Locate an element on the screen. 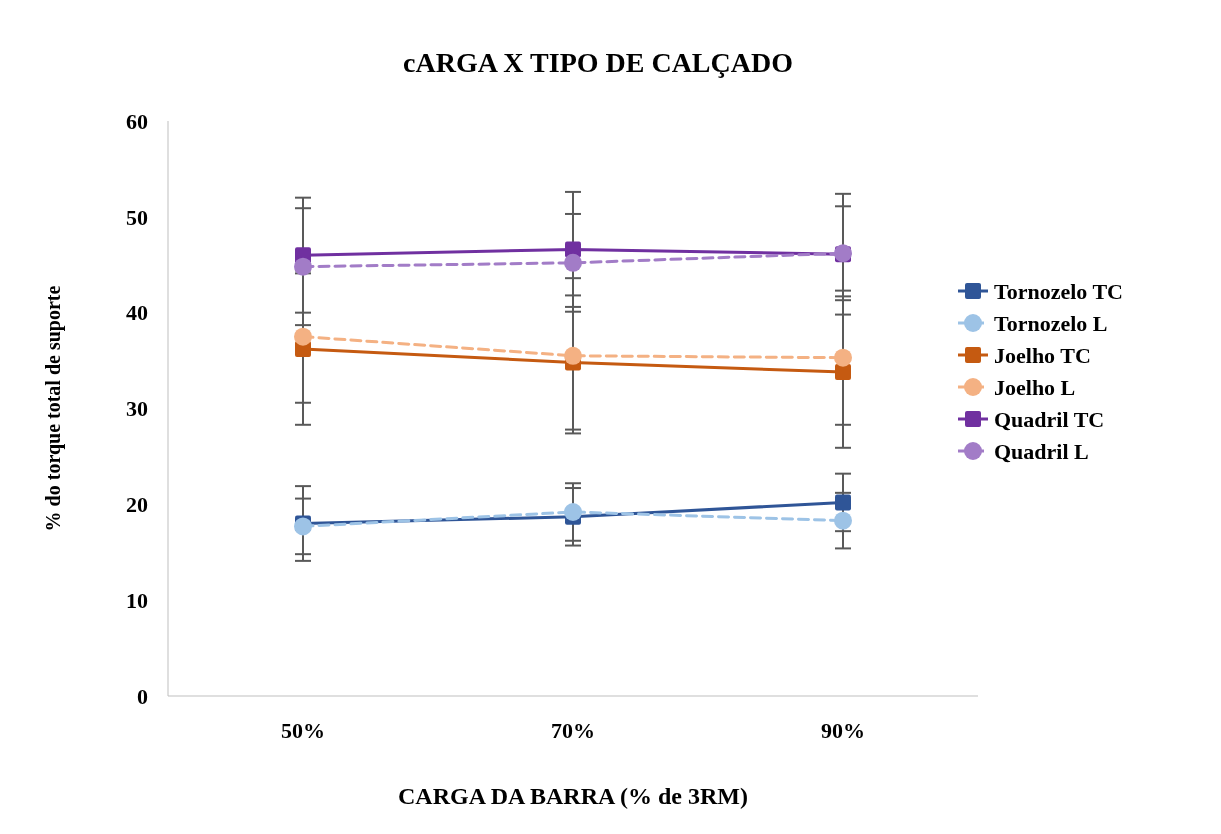 The height and width of the screenshot is (834, 1221). y-tick-label: 50 is located at coordinates (137, 217).